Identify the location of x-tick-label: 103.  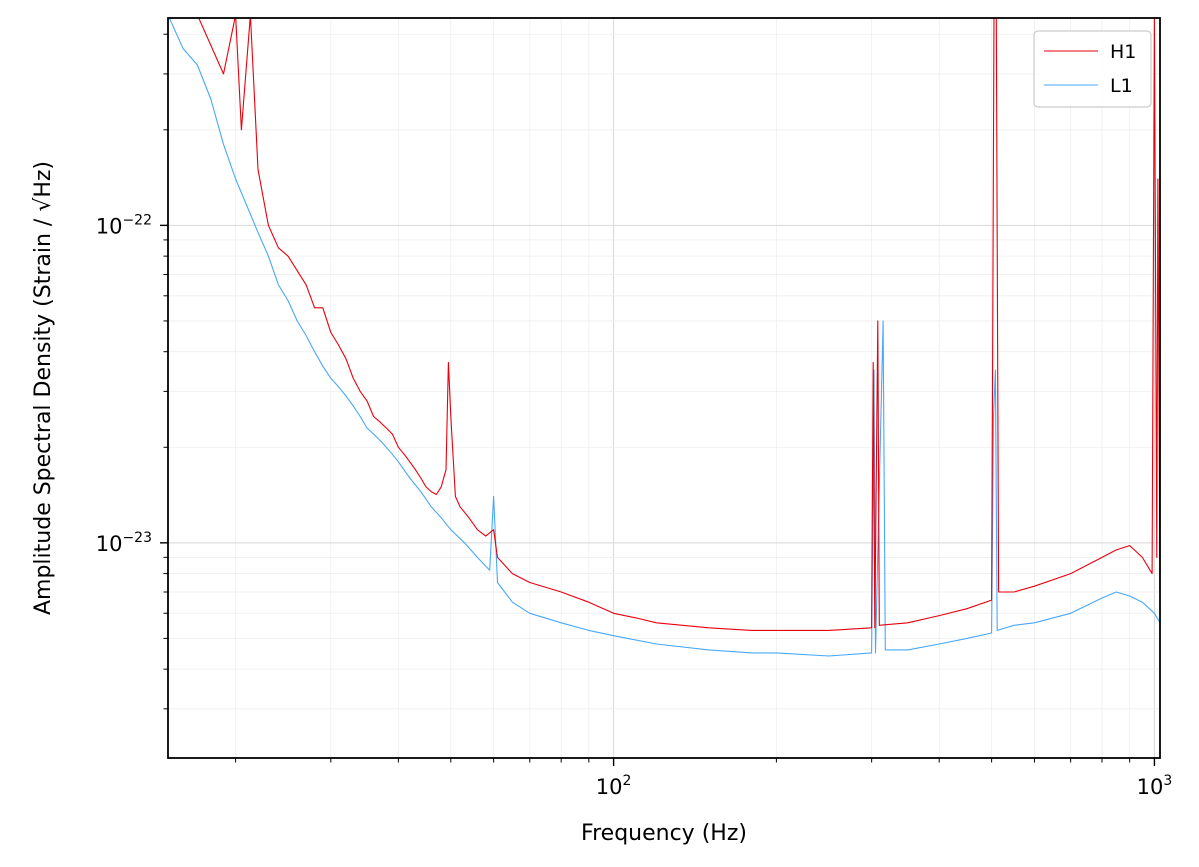
(1155, 786).